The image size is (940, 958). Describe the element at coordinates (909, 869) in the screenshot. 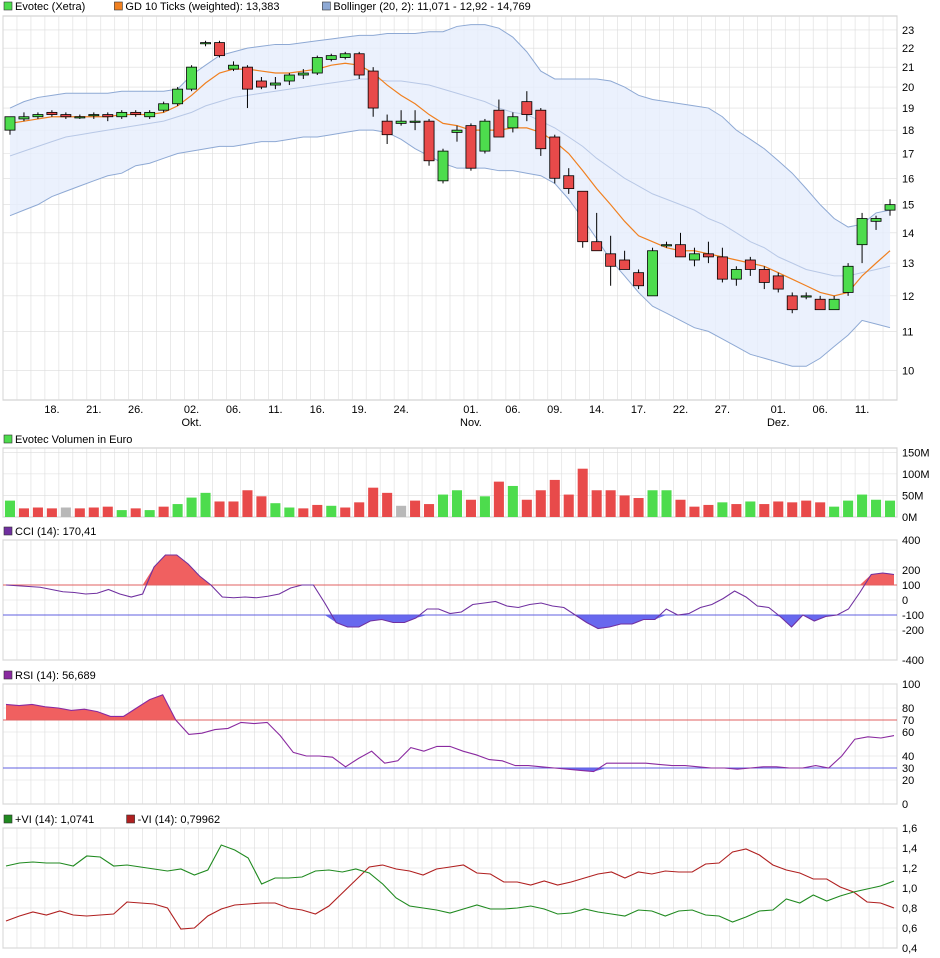

I see `vortex-y-tick-label: 1,2` at that location.